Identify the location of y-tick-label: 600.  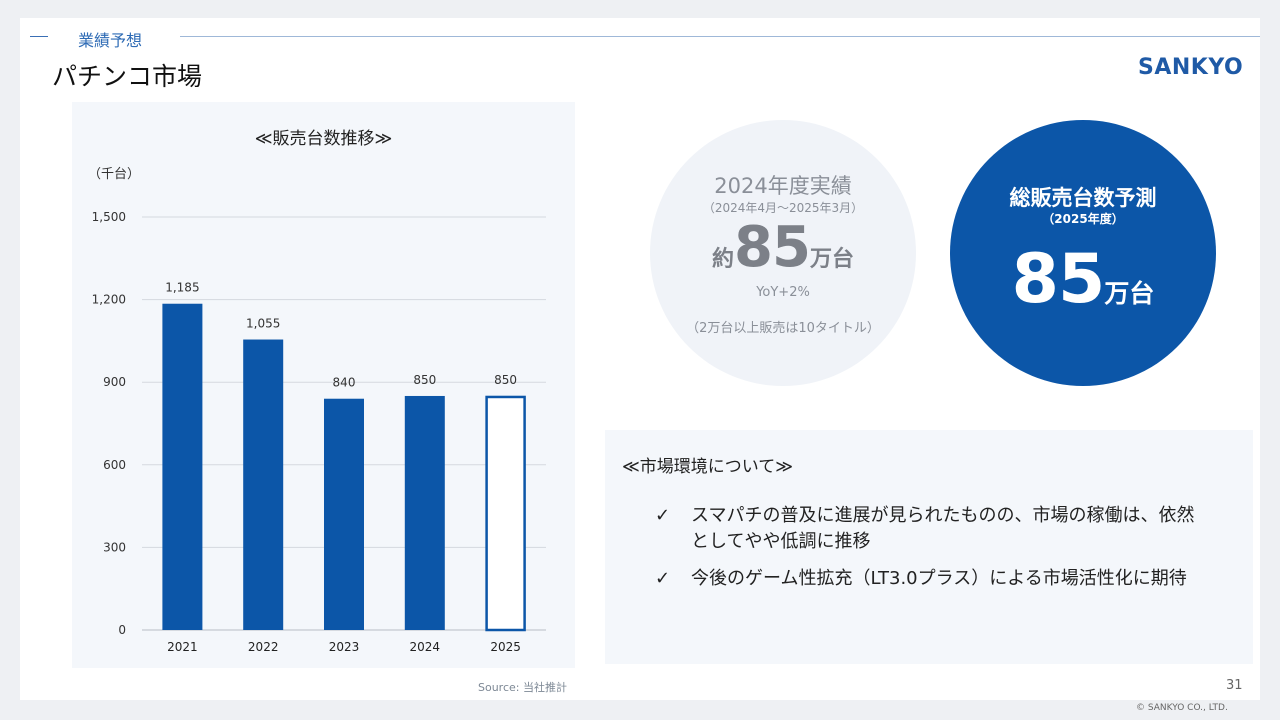
(114, 465).